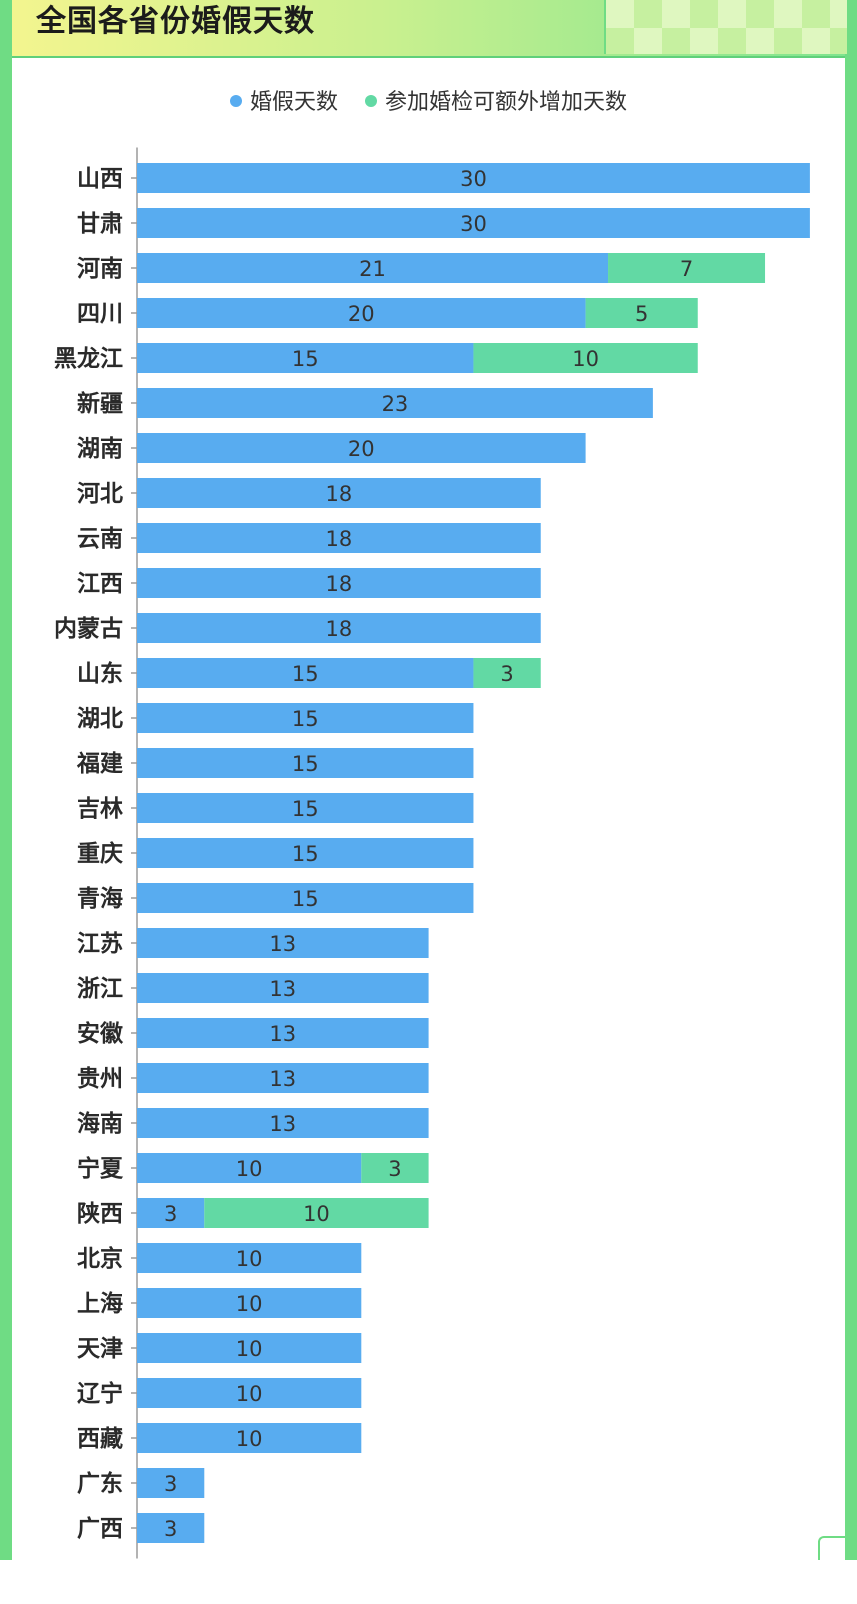 This screenshot has height=1604, width=857. I want to click on legend-dot-extra-icon, so click(371, 101).